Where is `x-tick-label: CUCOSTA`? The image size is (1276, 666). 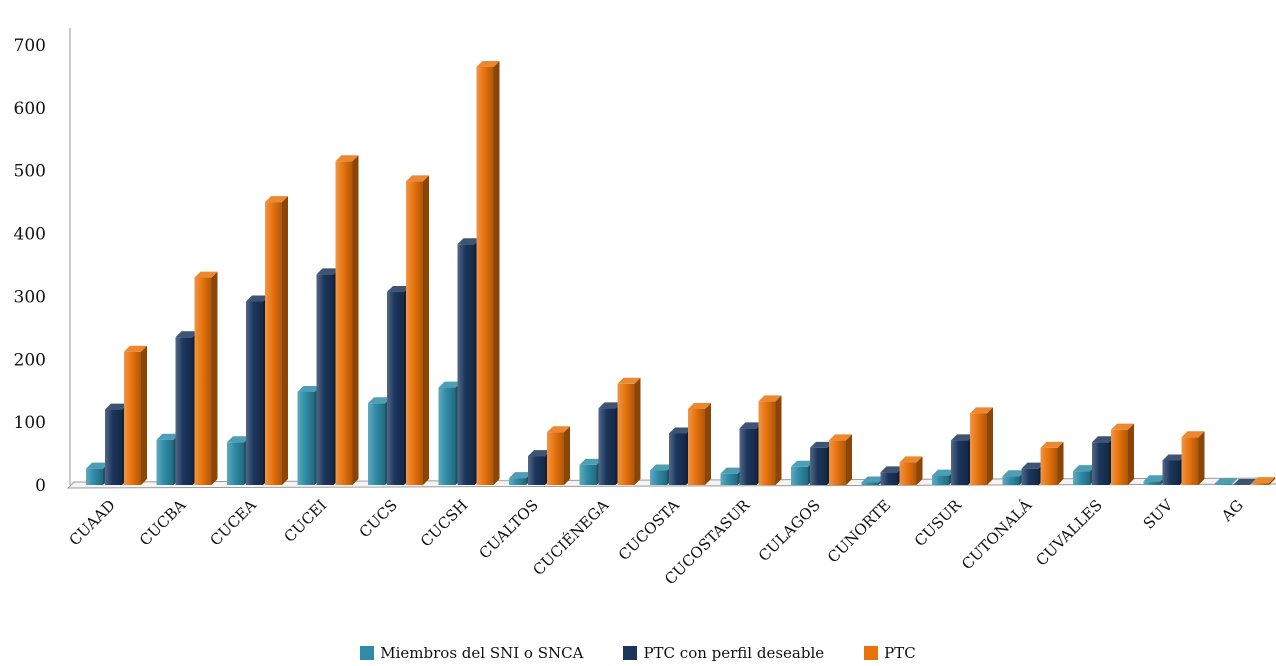 x-tick-label: CUCOSTA is located at coordinates (649, 530).